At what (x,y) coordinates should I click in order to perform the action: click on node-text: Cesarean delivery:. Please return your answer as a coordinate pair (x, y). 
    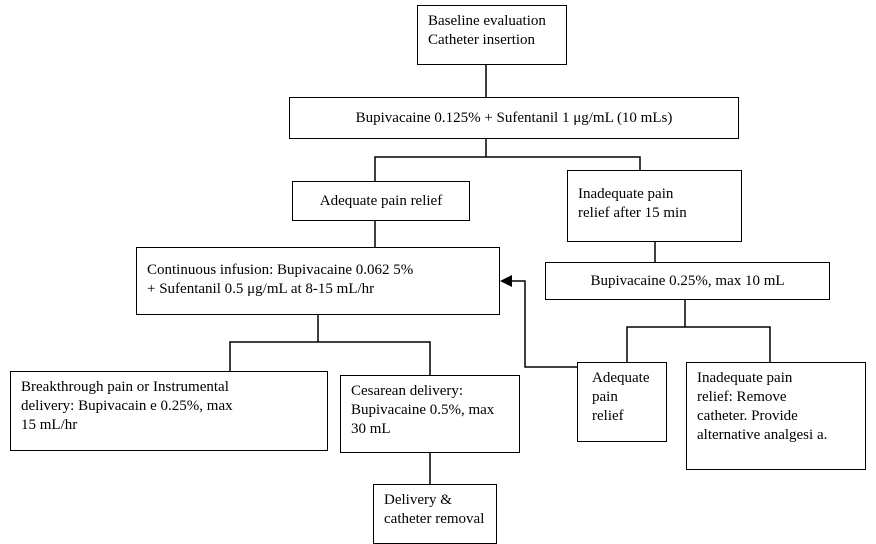
    Looking at the image, I should click on (407, 391).